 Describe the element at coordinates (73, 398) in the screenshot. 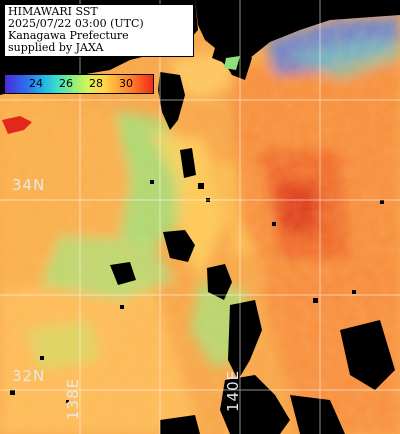

I see `lon-label-138e: 138E` at that location.